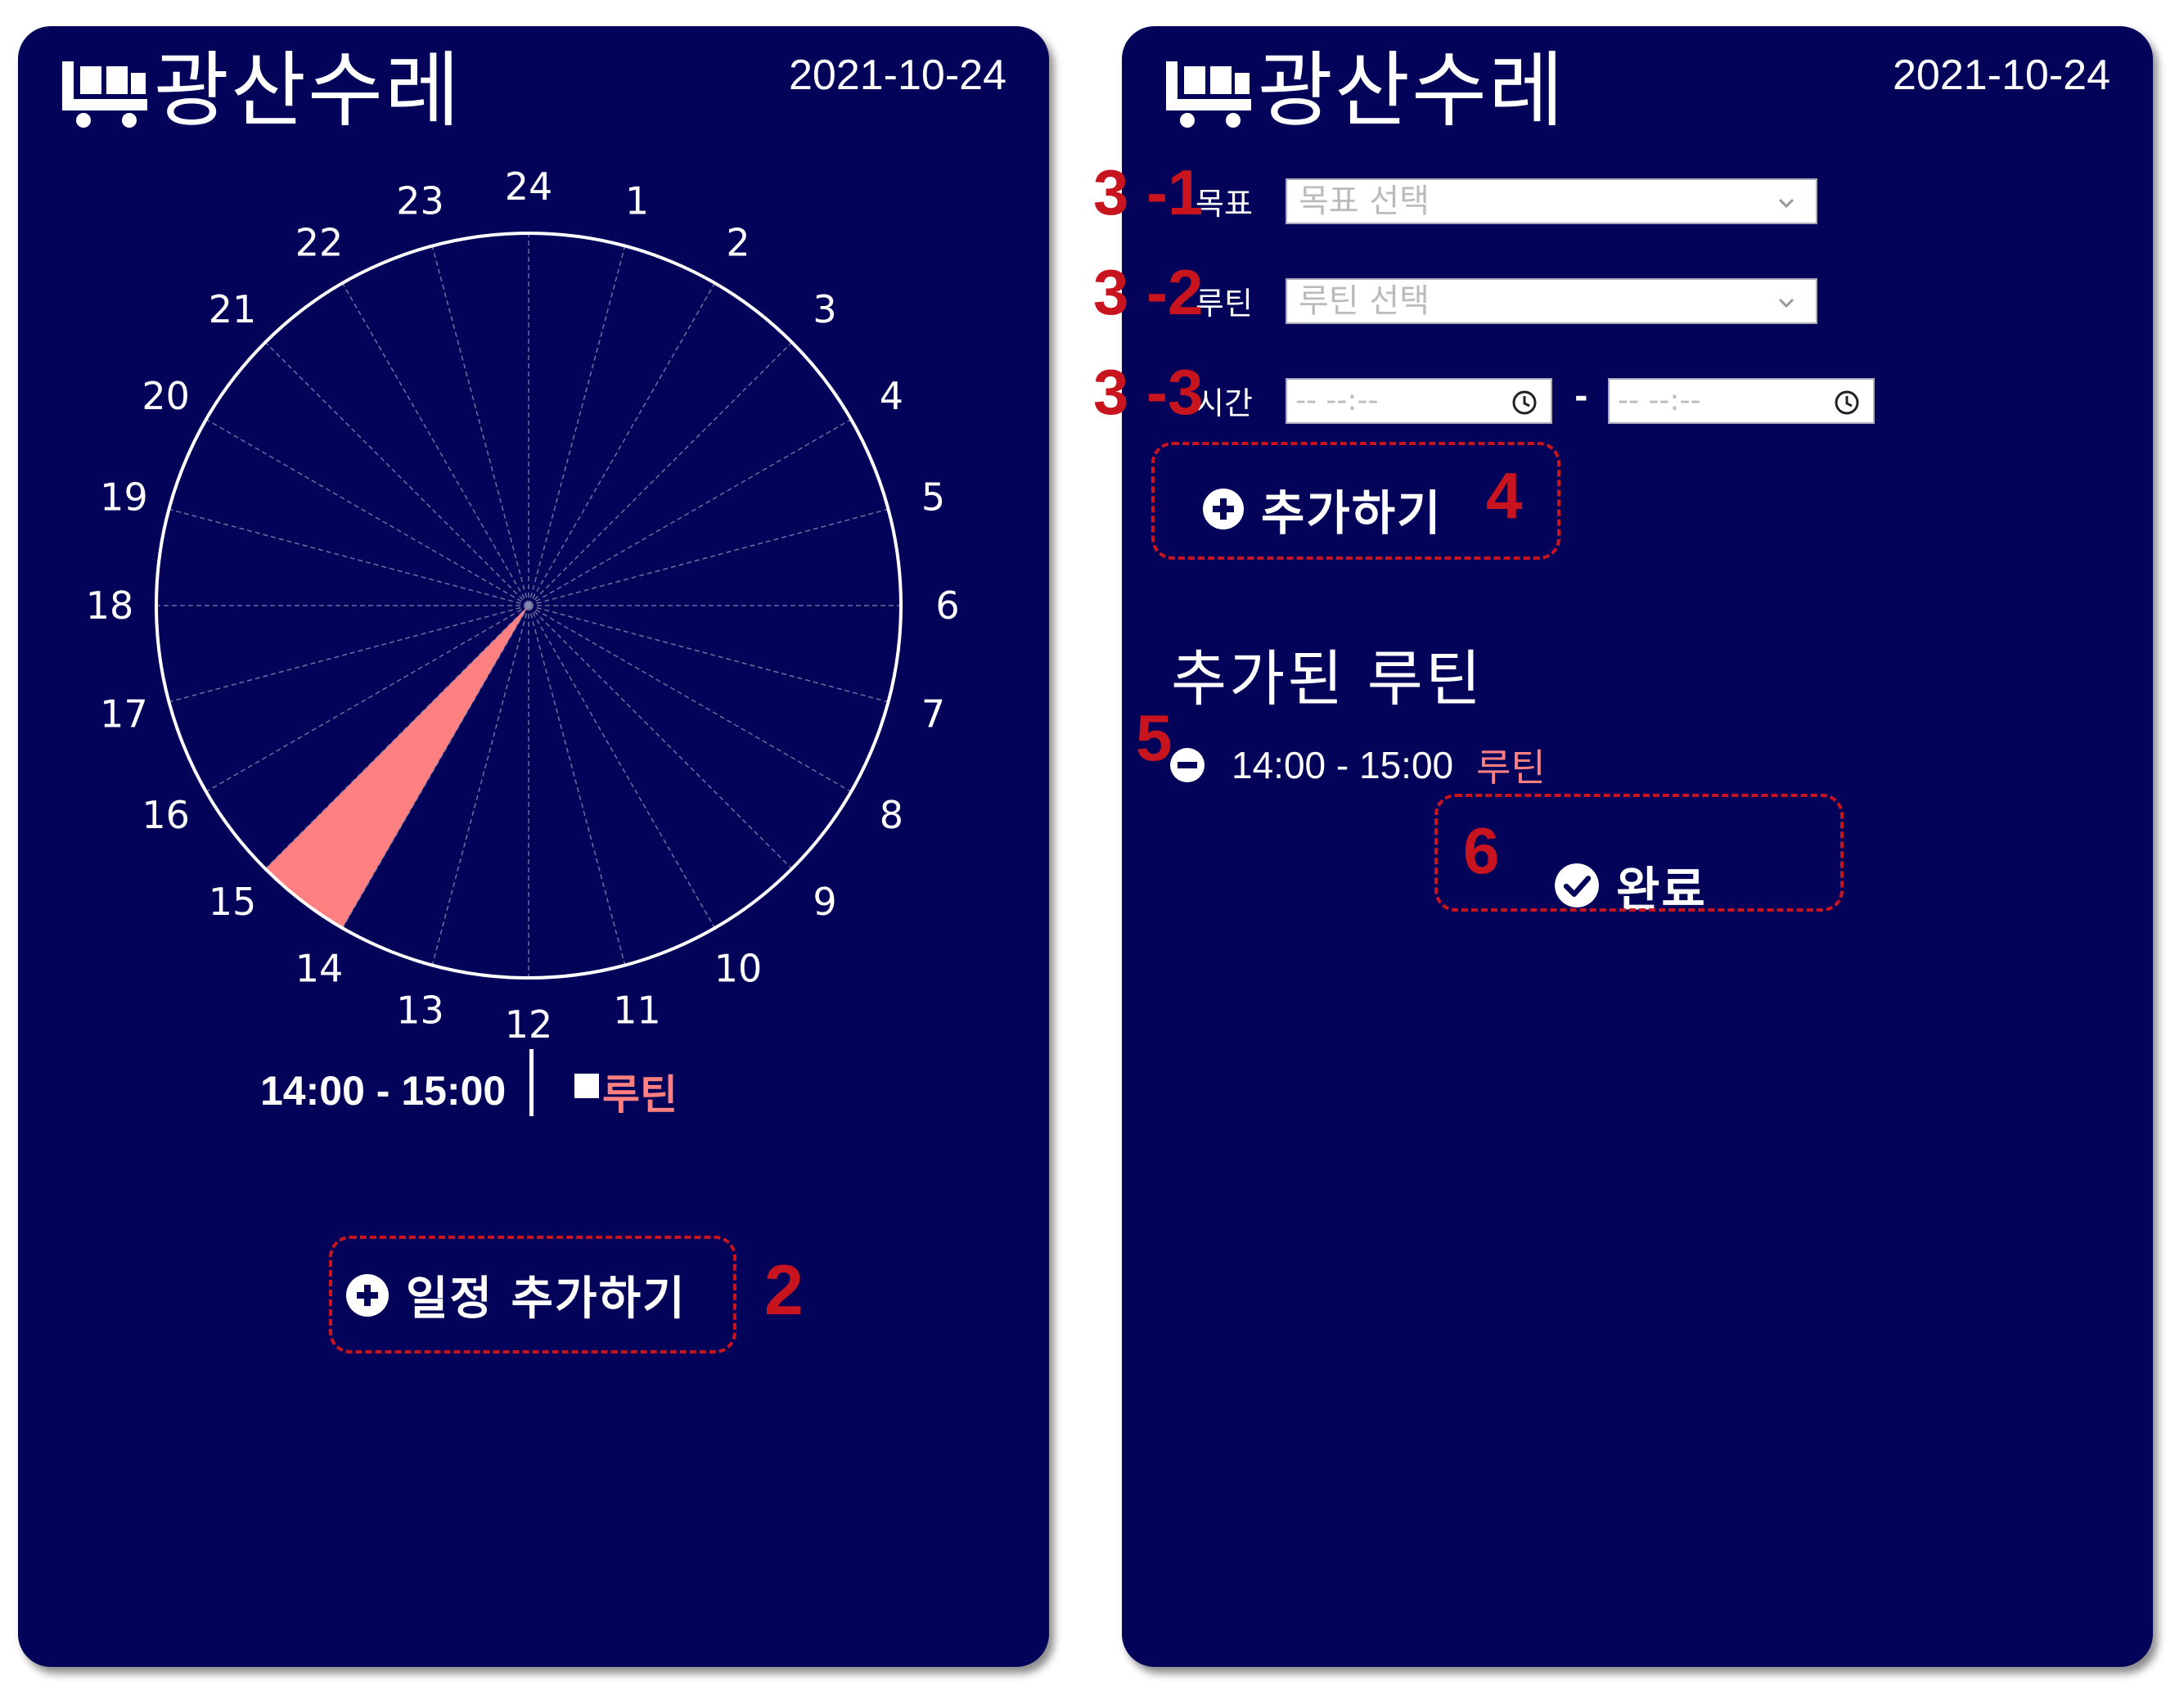  I want to click on done-button: 완료, so click(1630, 885).